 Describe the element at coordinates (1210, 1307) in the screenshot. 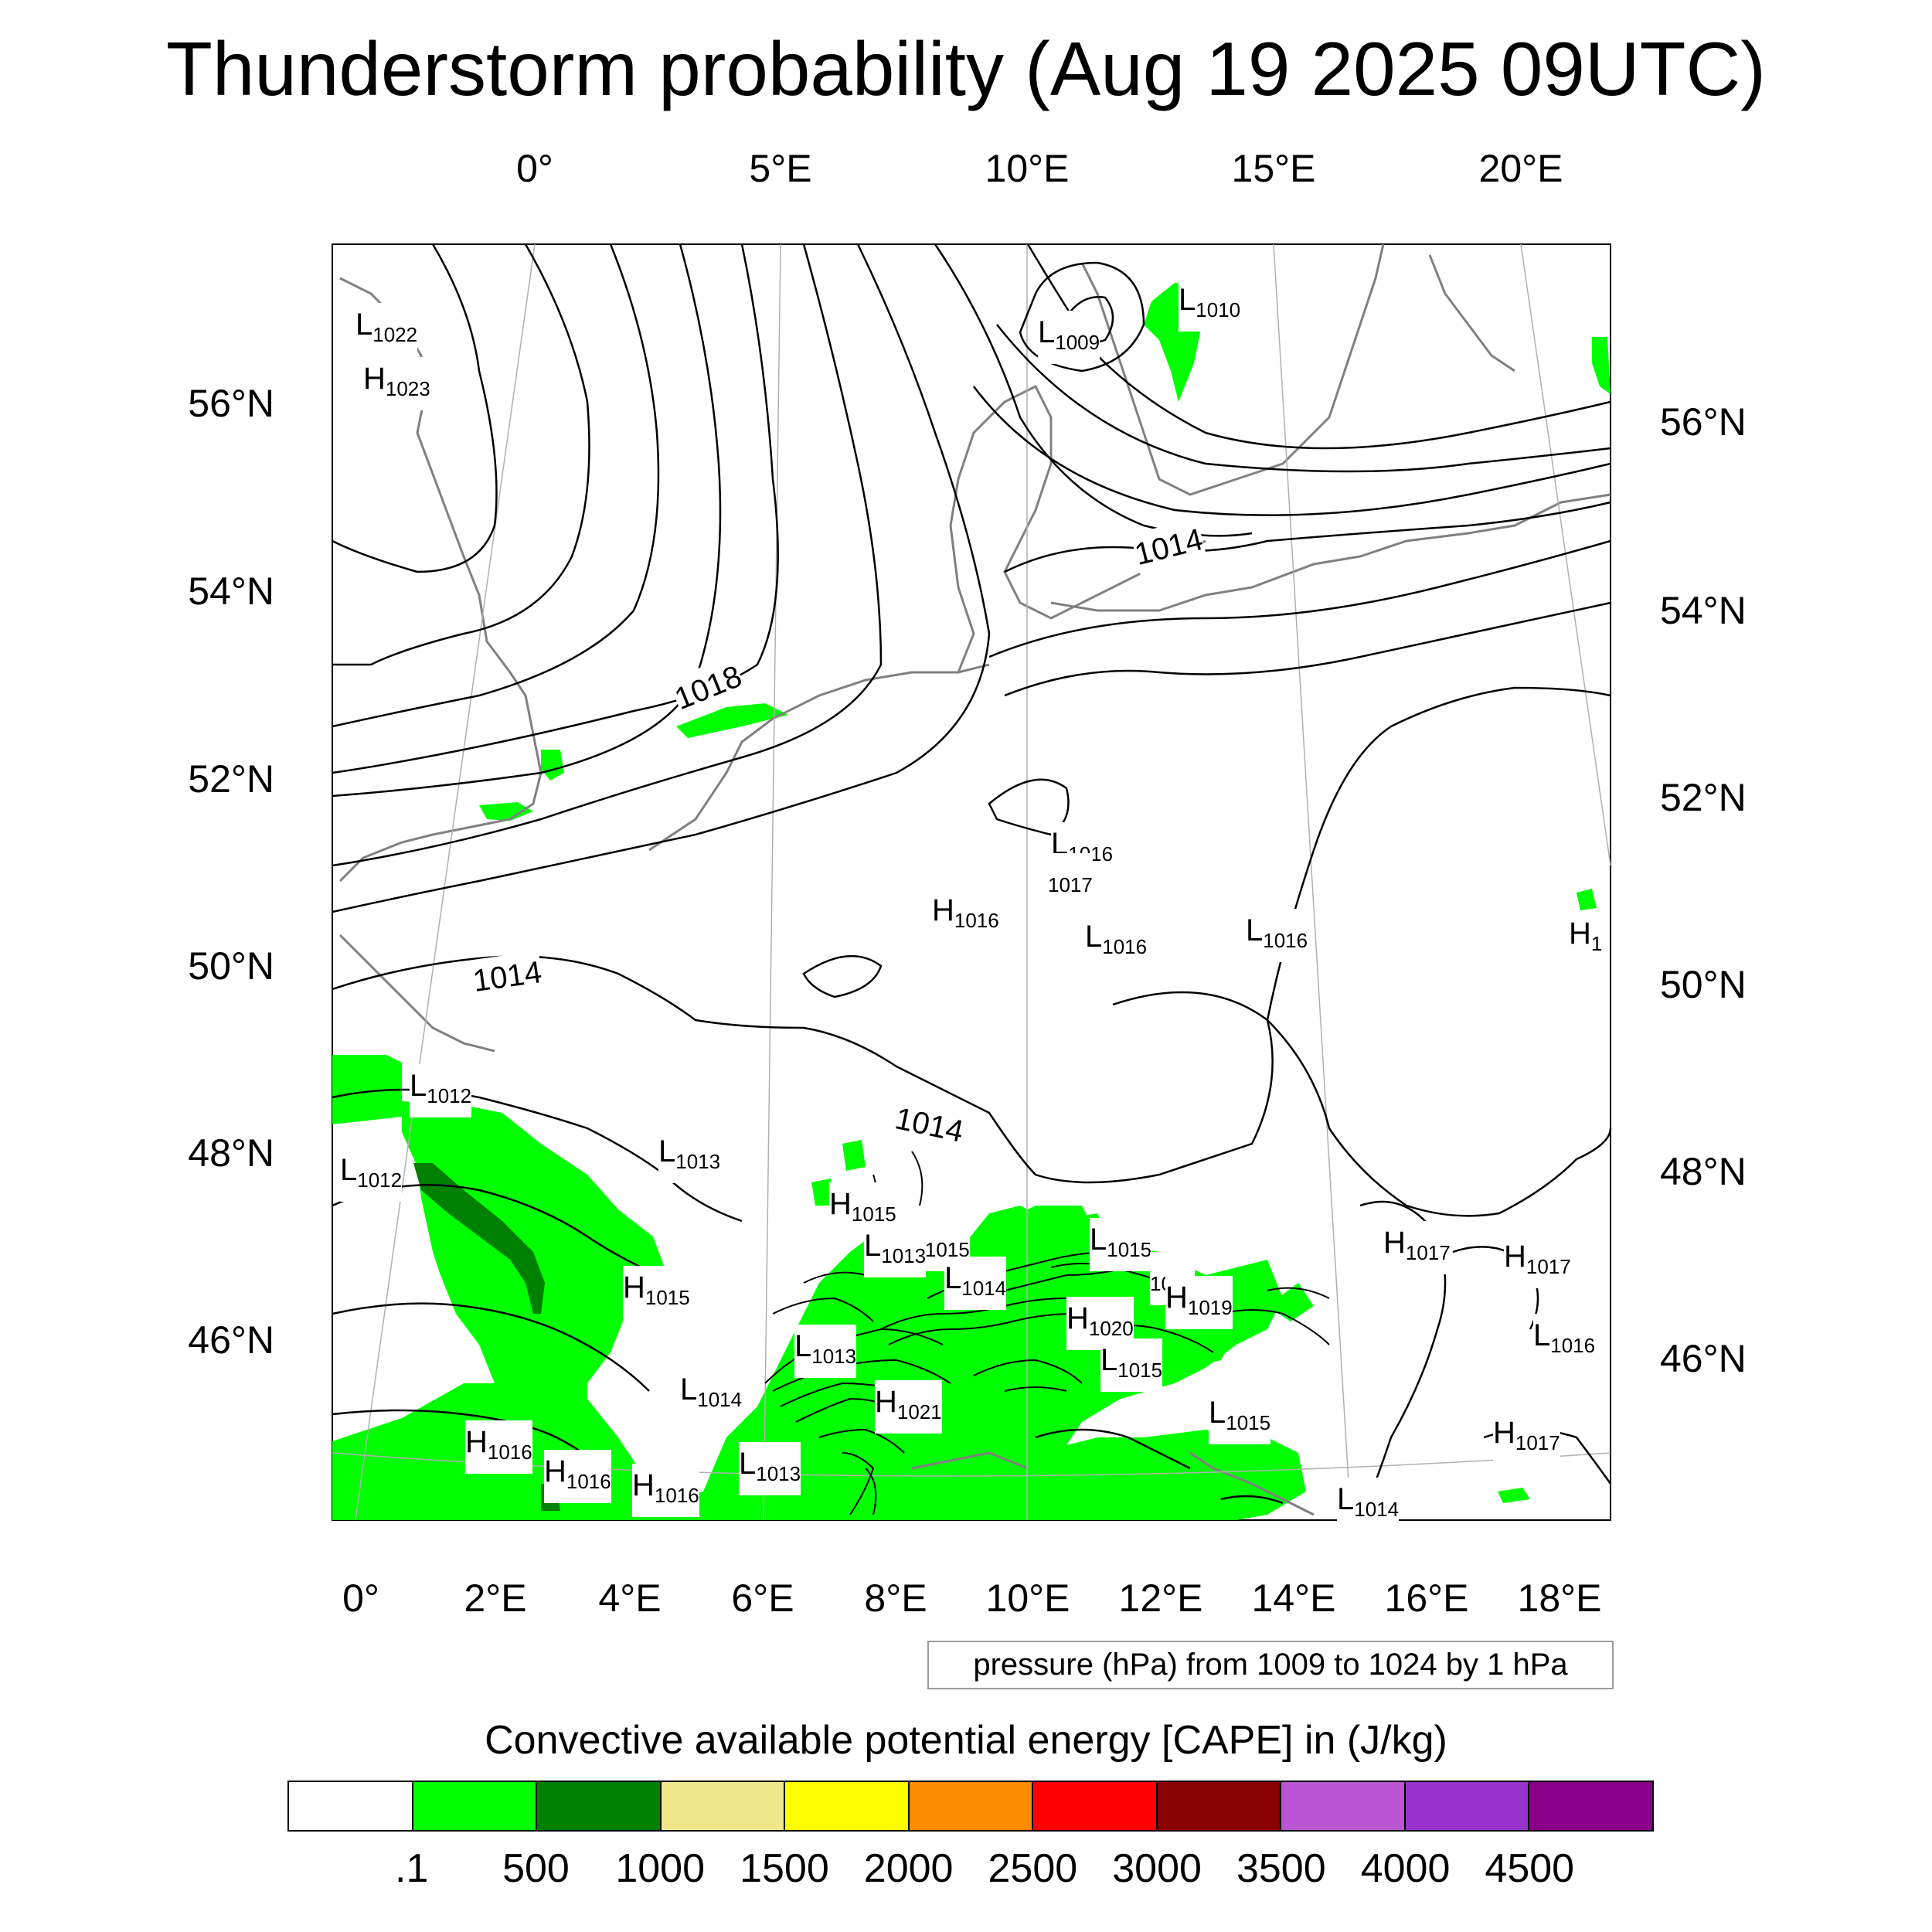

I see `pressure-center-value: 1019` at that location.